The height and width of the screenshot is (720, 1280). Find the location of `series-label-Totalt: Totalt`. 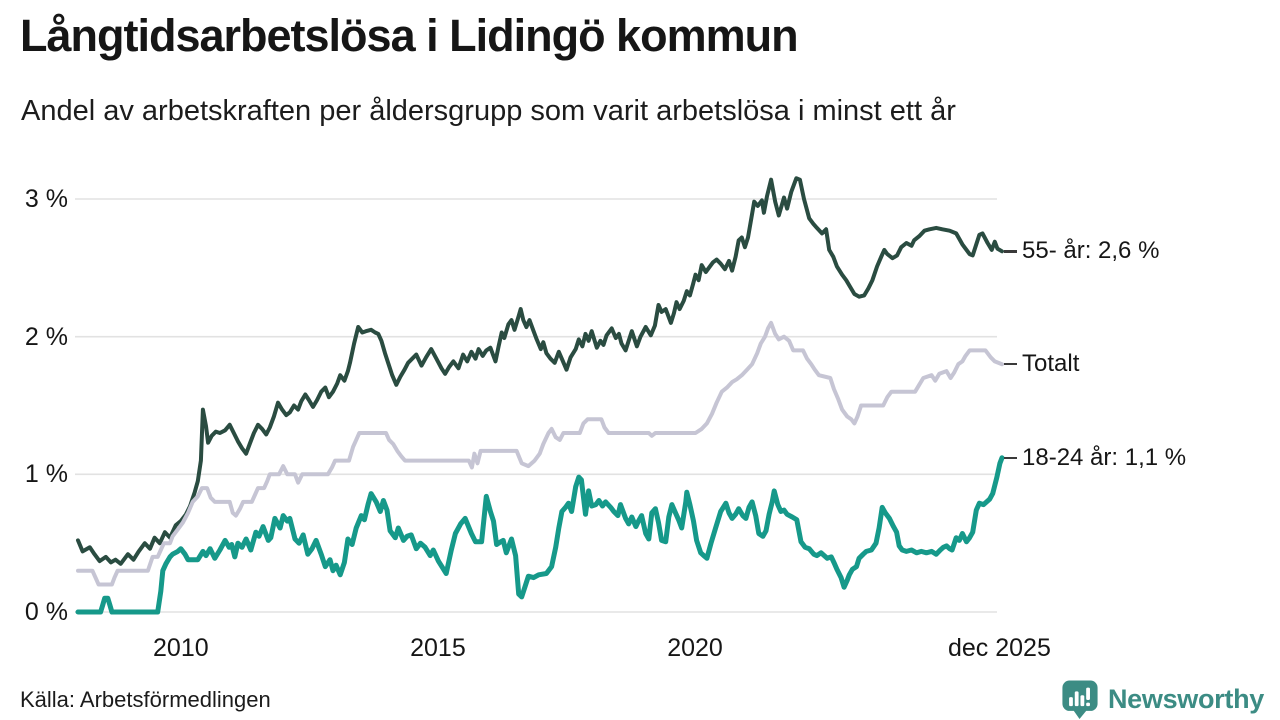

series-label-Totalt: Totalt is located at coordinates (1041, 364).